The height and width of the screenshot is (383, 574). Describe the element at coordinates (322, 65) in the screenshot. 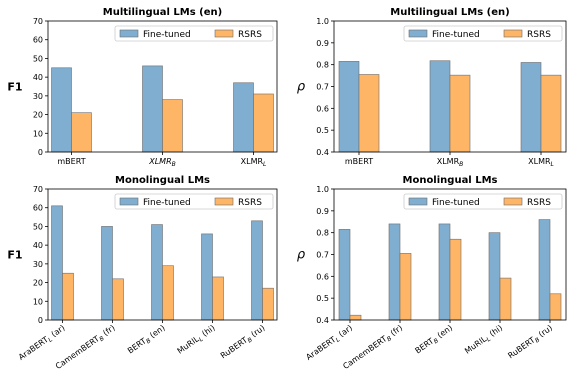

I see `y-tick-label: 0.8` at that location.